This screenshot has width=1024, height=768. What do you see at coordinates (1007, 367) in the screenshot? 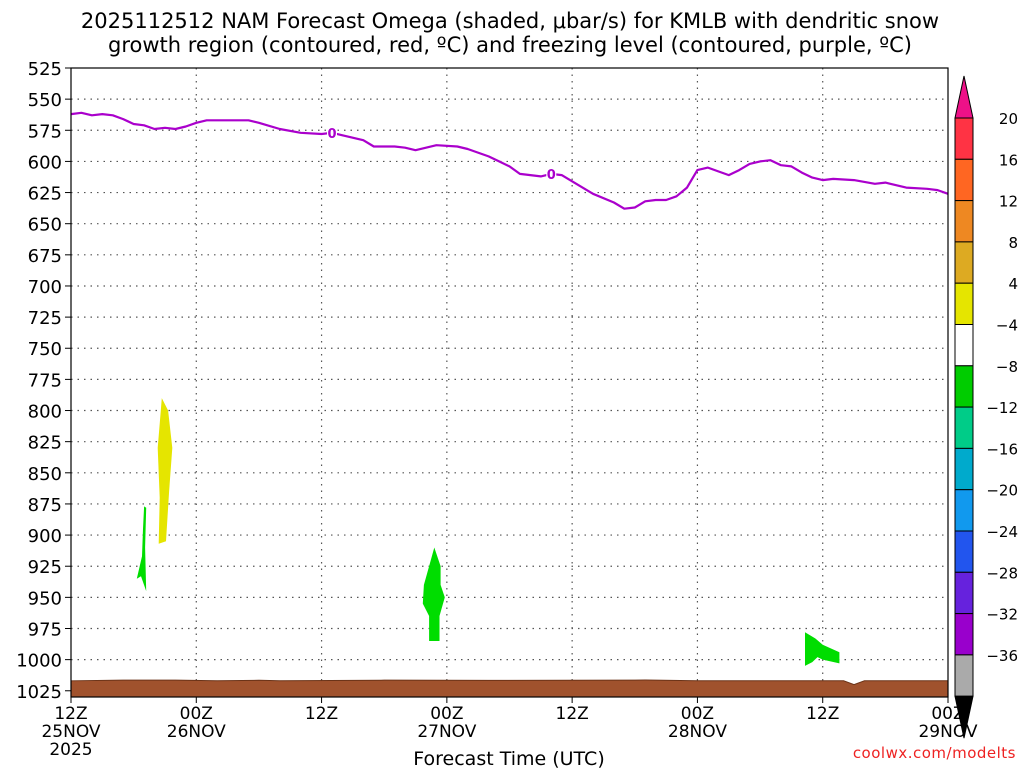
I see `colorbar-label: −8` at bounding box center [1007, 367].